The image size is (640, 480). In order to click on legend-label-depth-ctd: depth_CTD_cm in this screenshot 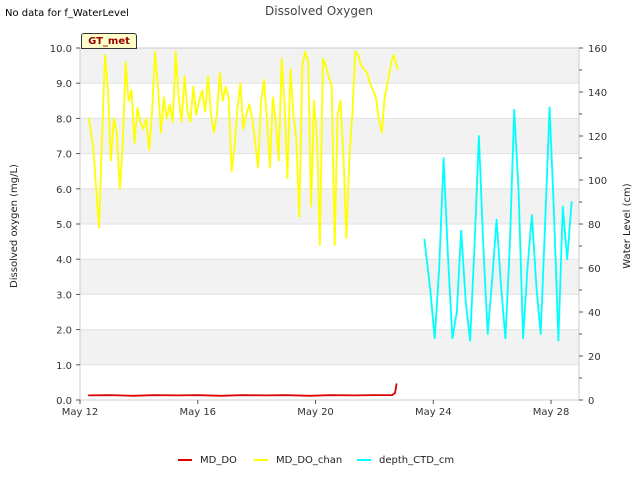, I will do `click(417, 460)`.